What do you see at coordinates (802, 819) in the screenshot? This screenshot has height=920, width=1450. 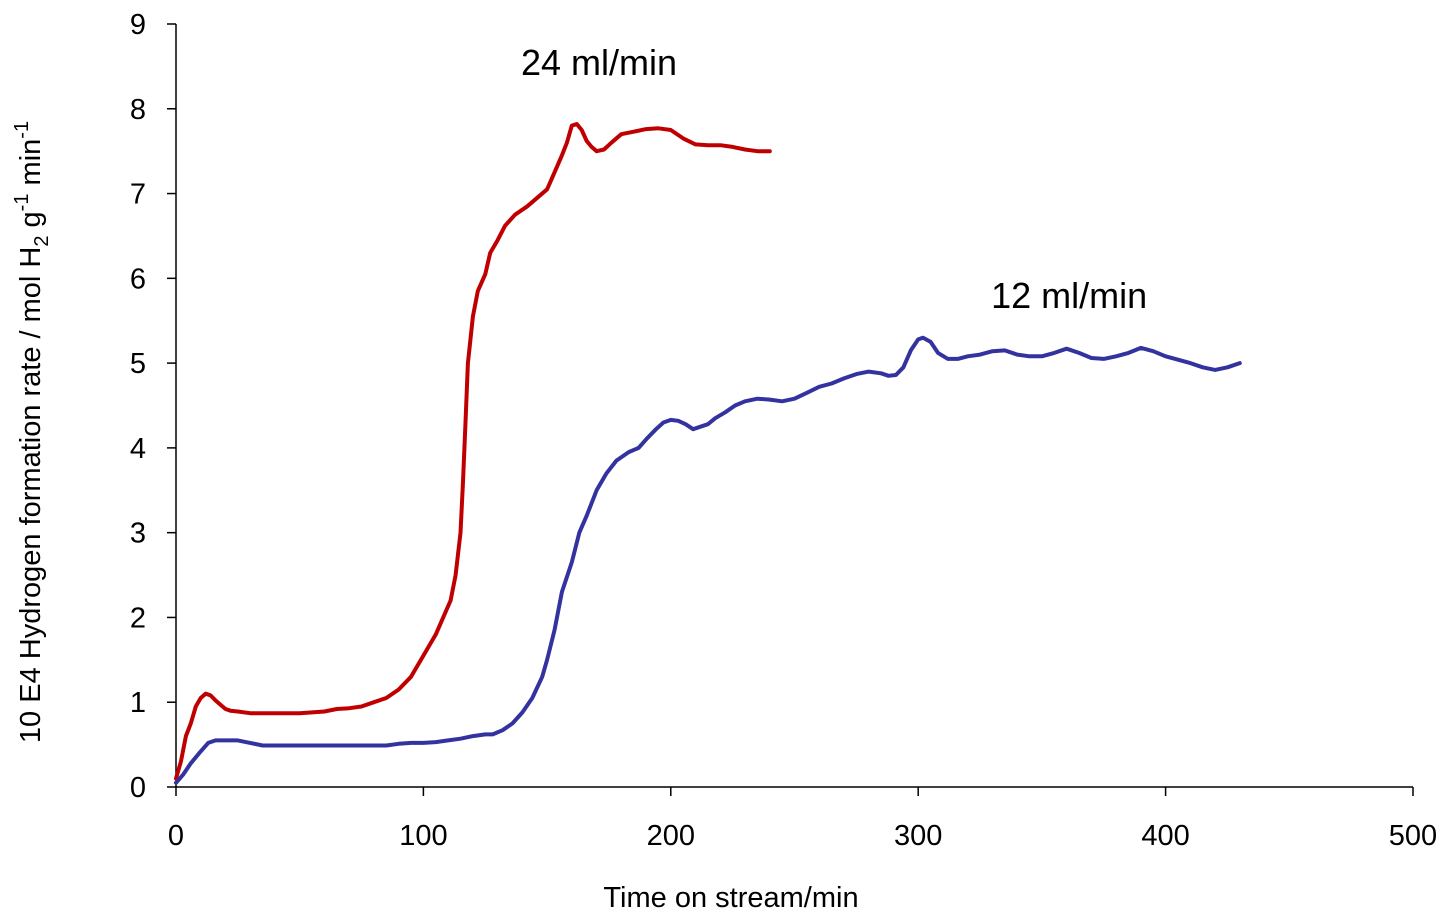 I see `x-ticks: 0 100 200 300 400 500` at bounding box center [802, 819].